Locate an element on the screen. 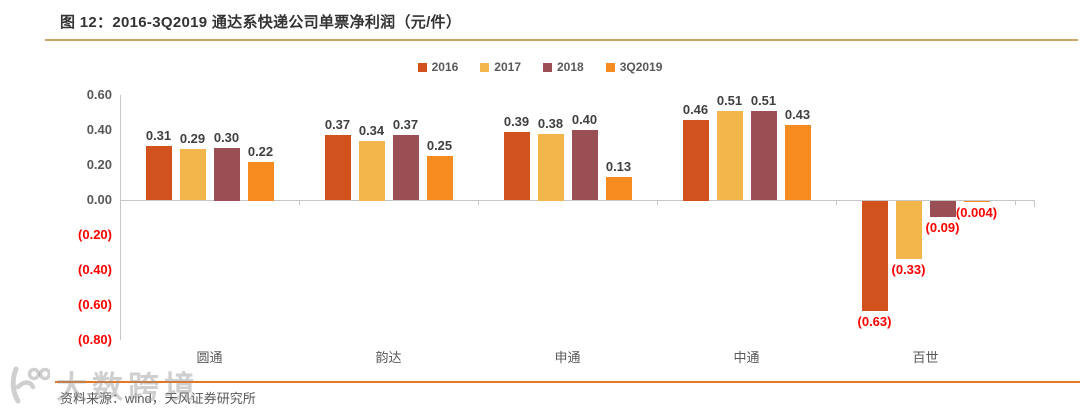 The image size is (1080, 414). bar-3Q2019-中通 is located at coordinates (797, 162).